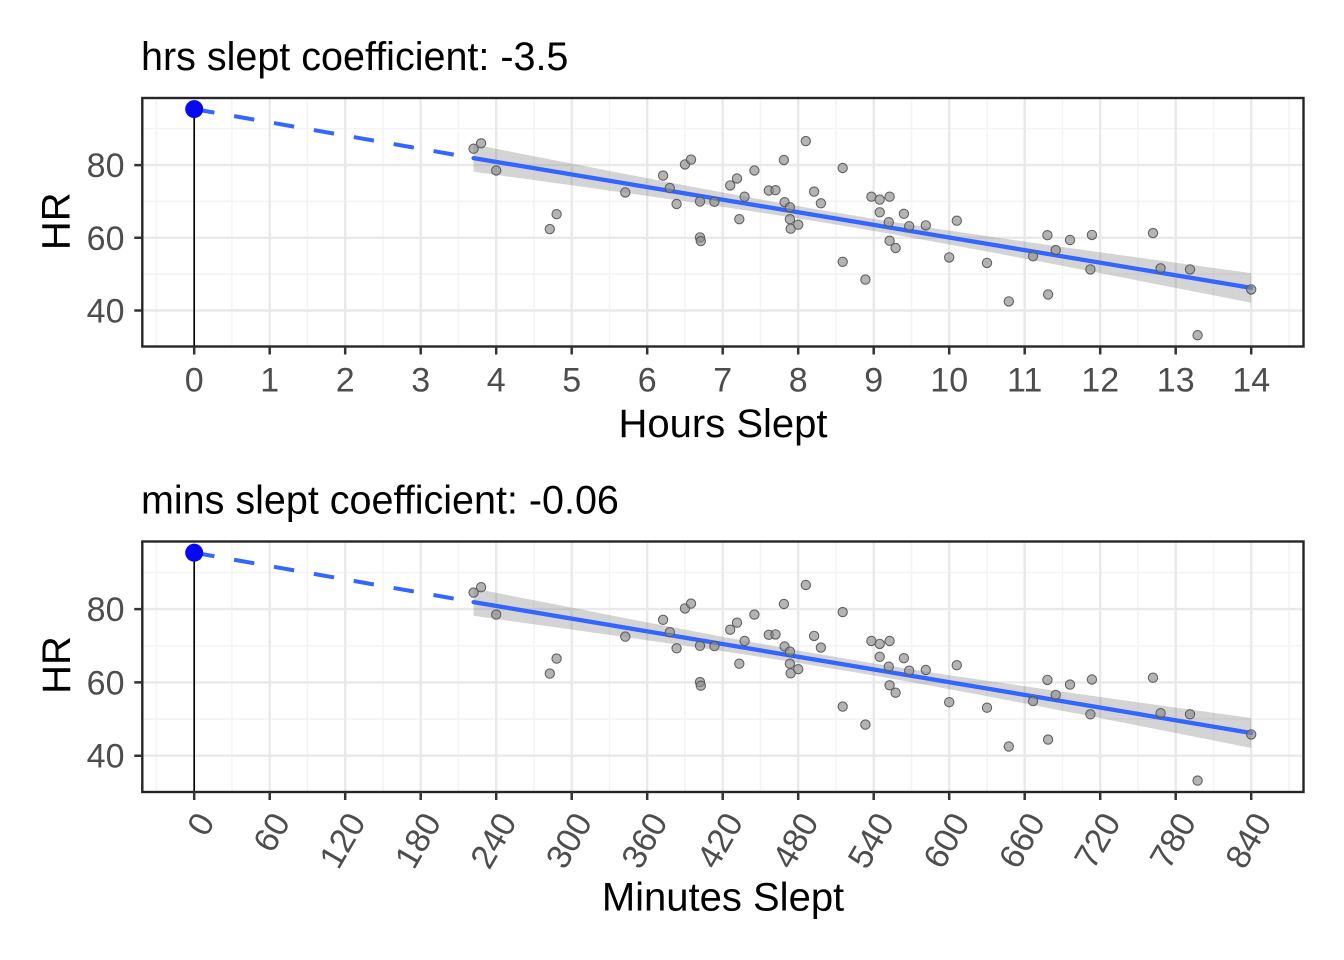  What do you see at coordinates (873, 381) in the screenshot?
I see `svg-text: 9` at bounding box center [873, 381].